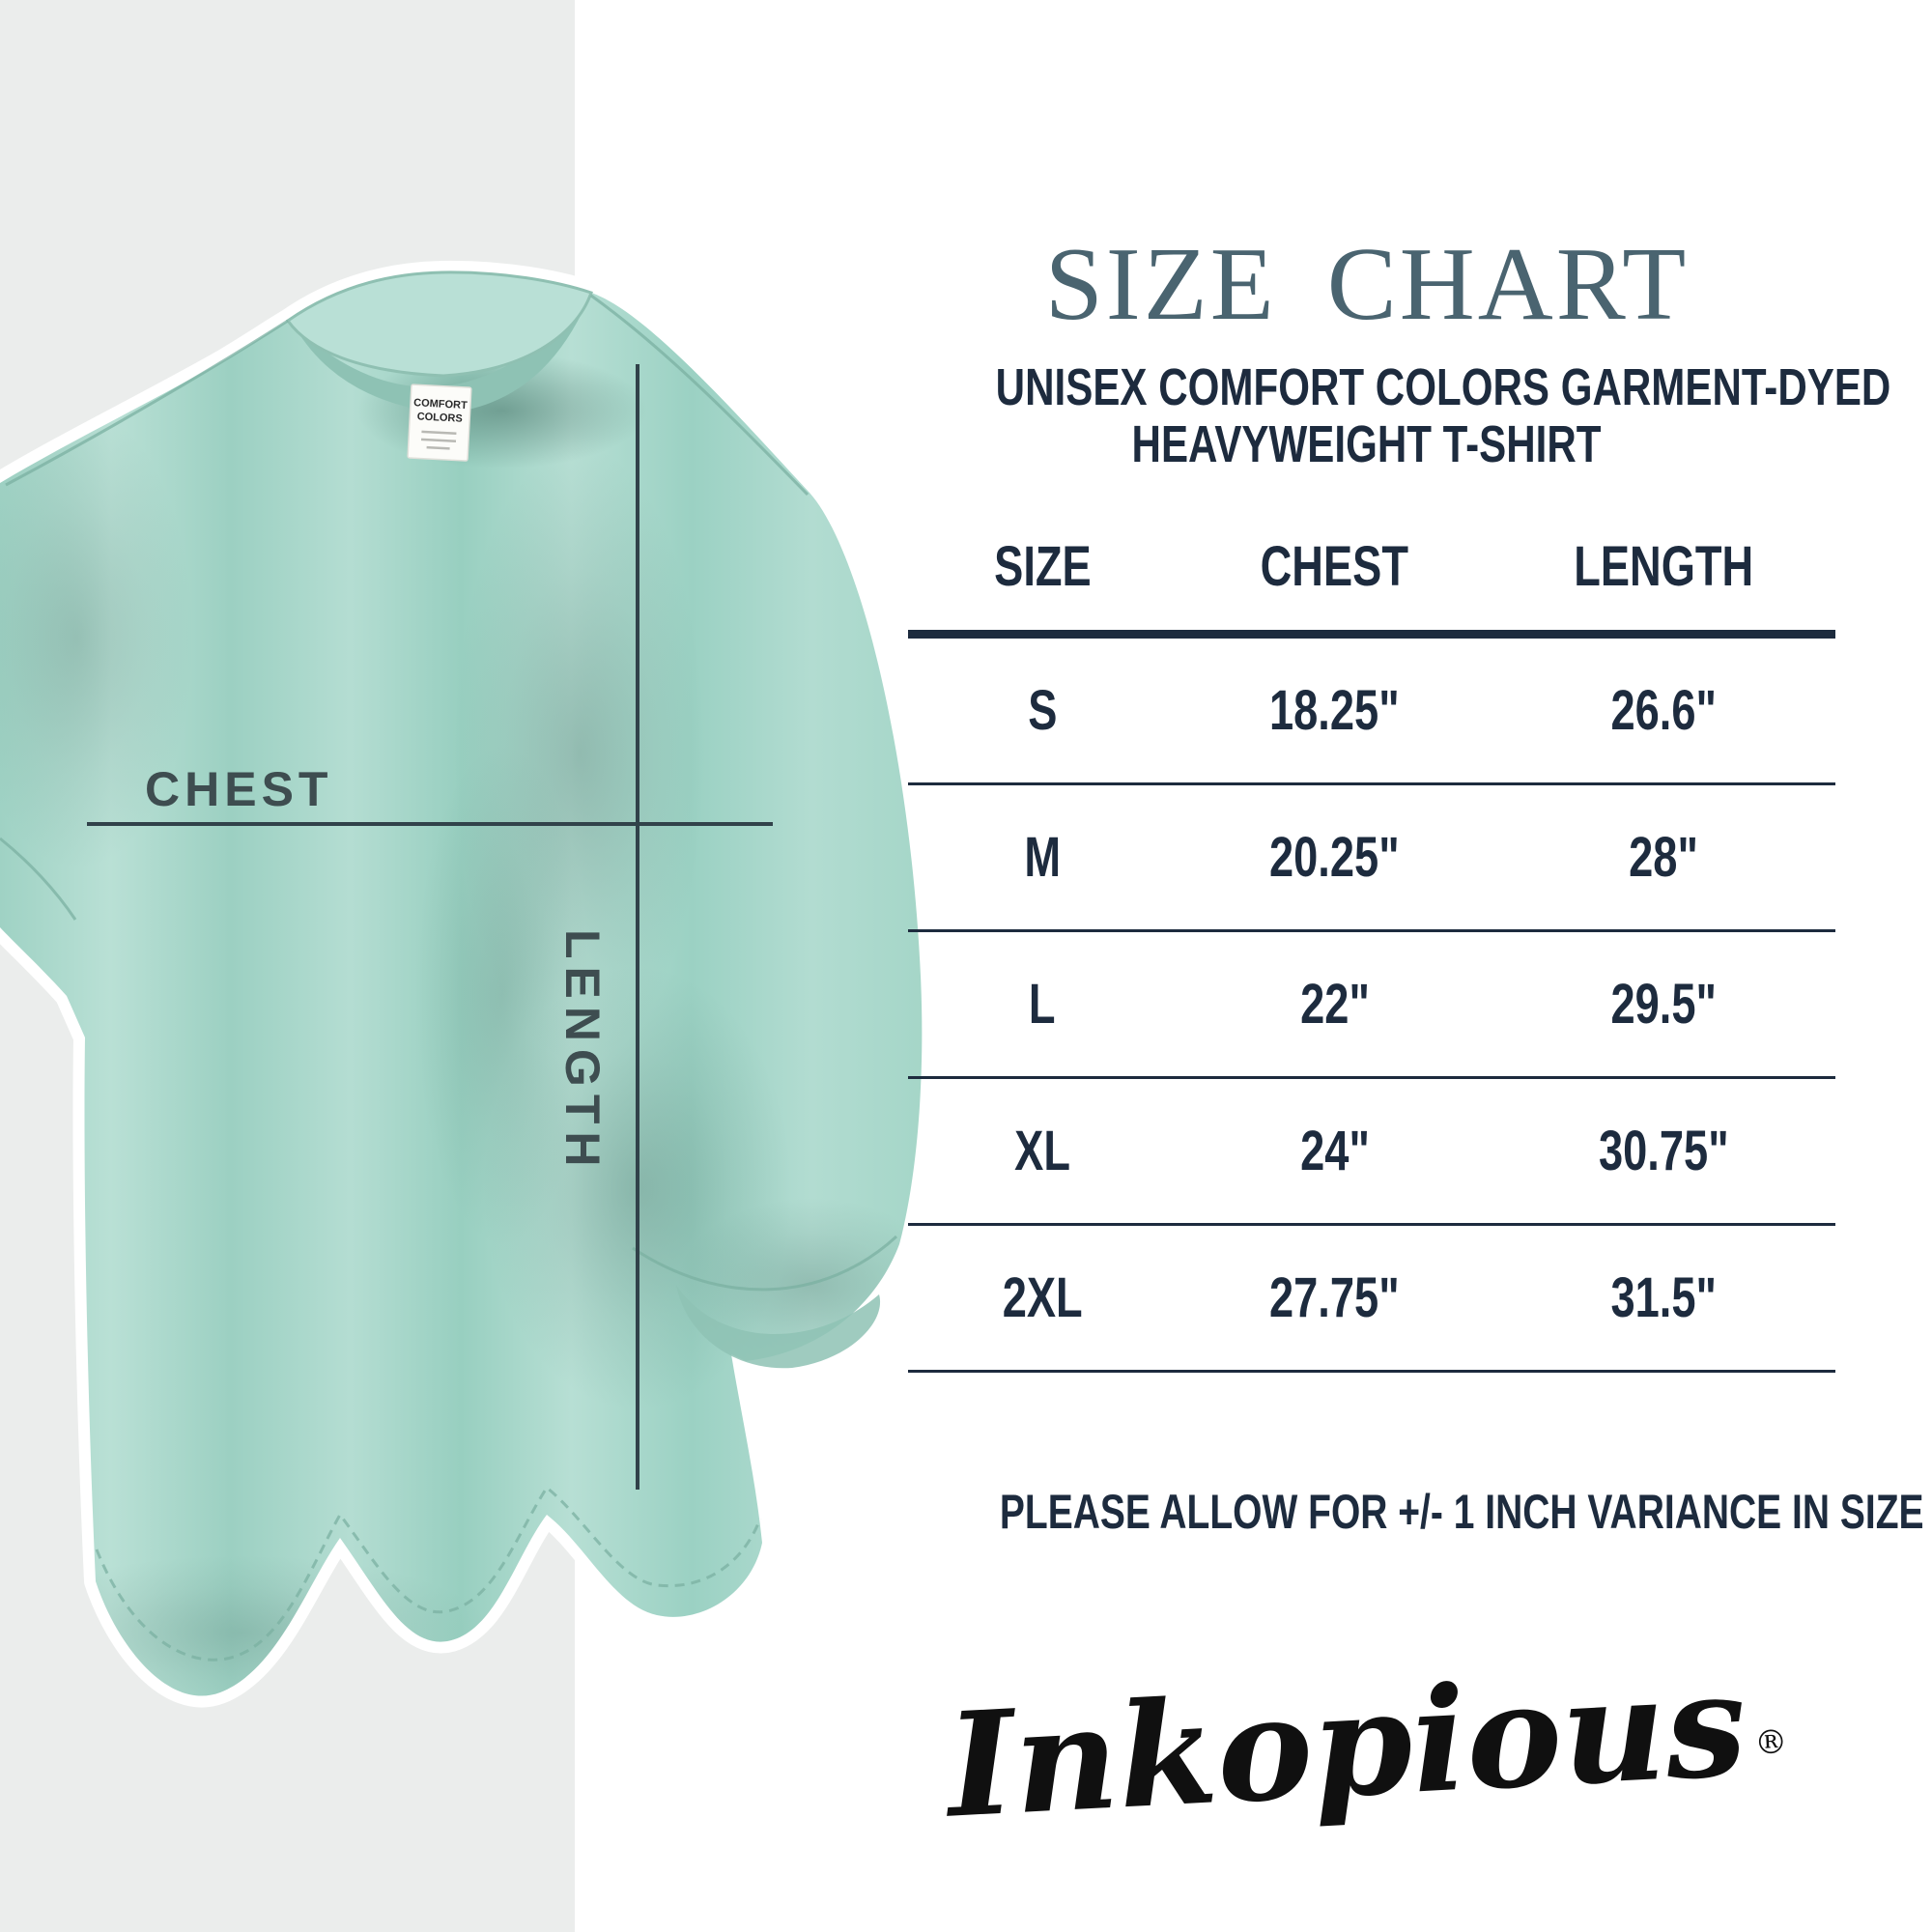 This screenshot has height=1932, width=1932. I want to click on table-row: 2XL 27.75" 31.5", so click(1371, 1299).